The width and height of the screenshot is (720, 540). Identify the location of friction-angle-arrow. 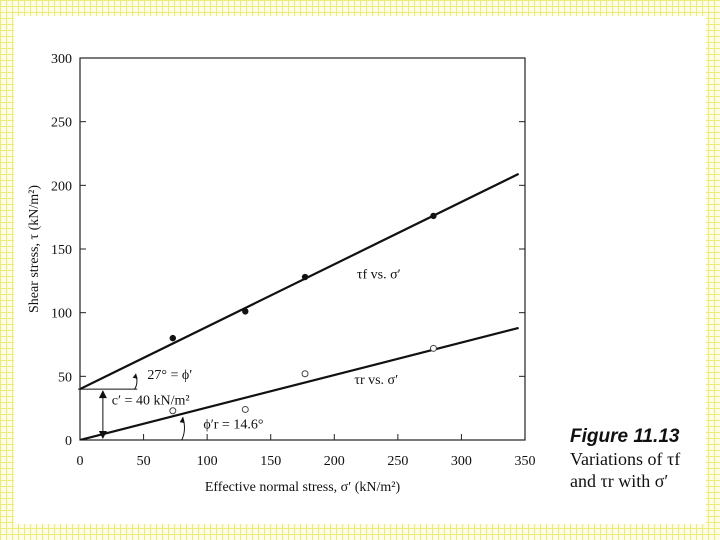
(135, 376).